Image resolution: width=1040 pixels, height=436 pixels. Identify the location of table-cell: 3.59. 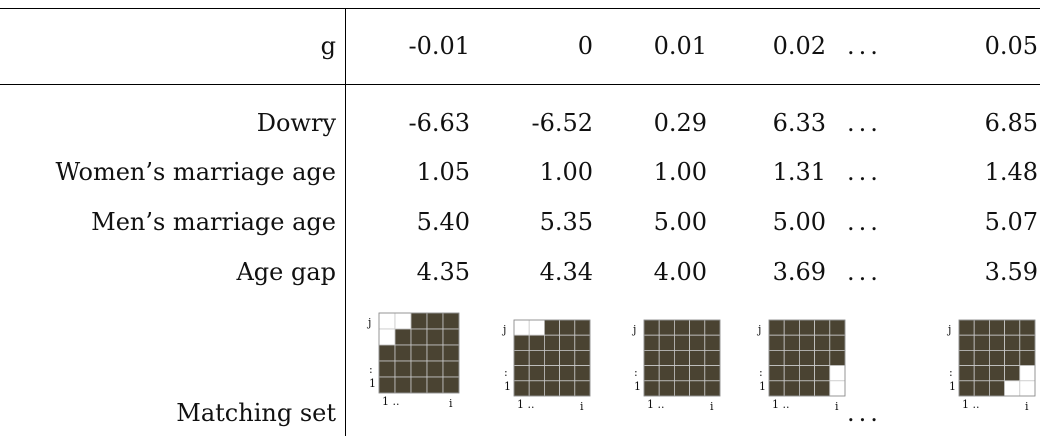
(1011, 272).